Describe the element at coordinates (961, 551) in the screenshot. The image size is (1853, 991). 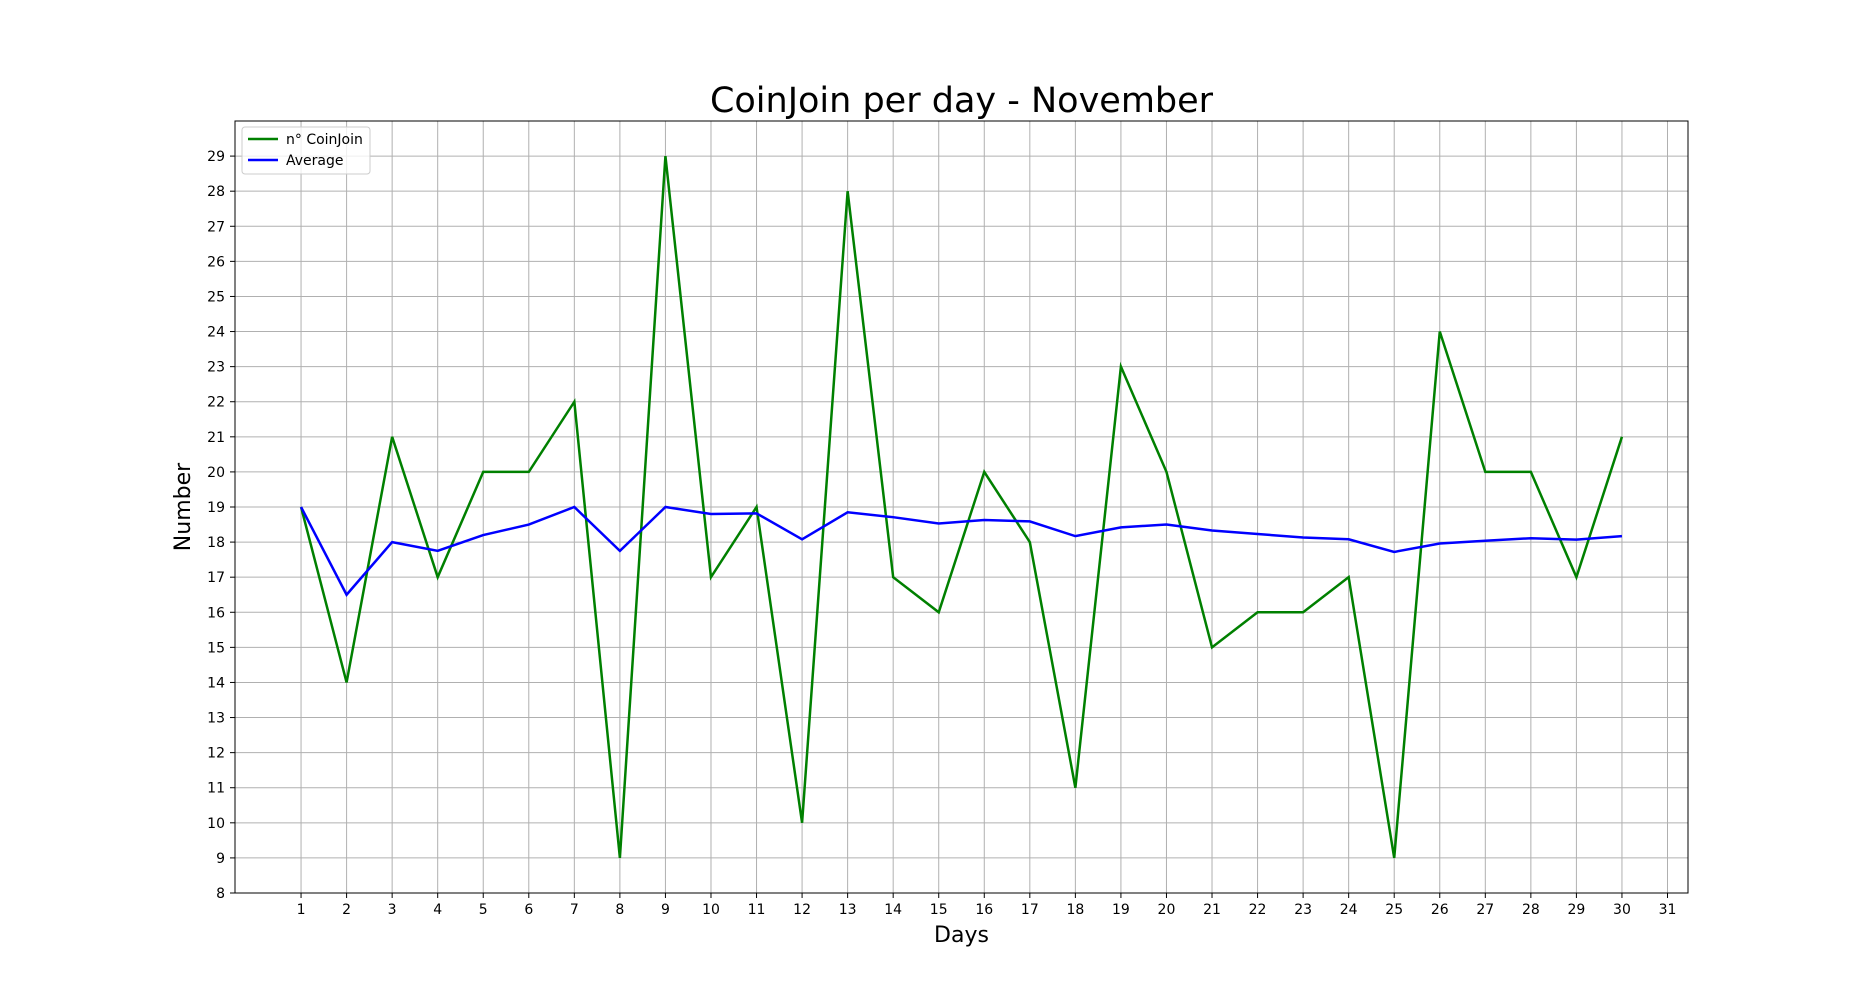
I see `series-line-average` at that location.